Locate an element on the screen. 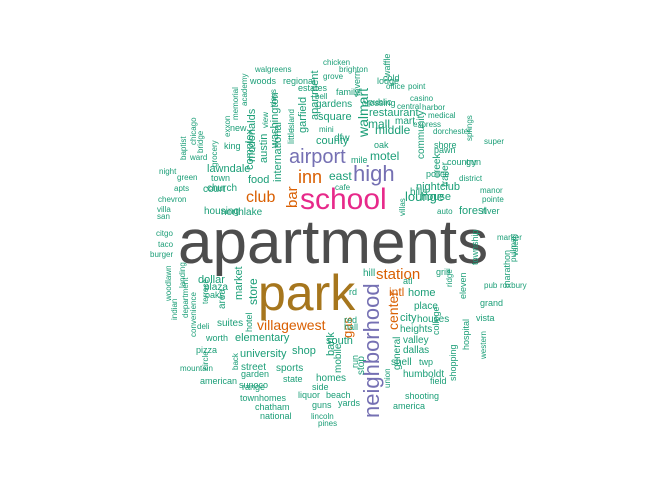 The height and width of the screenshot is (480, 672). word-crossing: crossing is located at coordinates (379, 103).